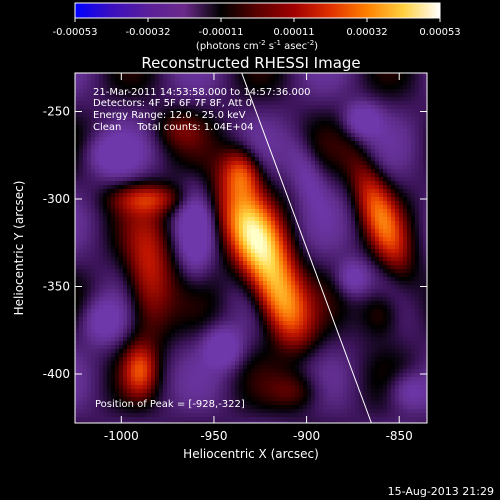 The width and height of the screenshot is (500, 500). Describe the element at coordinates (172, 103) in the screenshot. I see `annotation-detectors: Detectors: 4F 5F 6F 7F 8F, Att 0` at that location.